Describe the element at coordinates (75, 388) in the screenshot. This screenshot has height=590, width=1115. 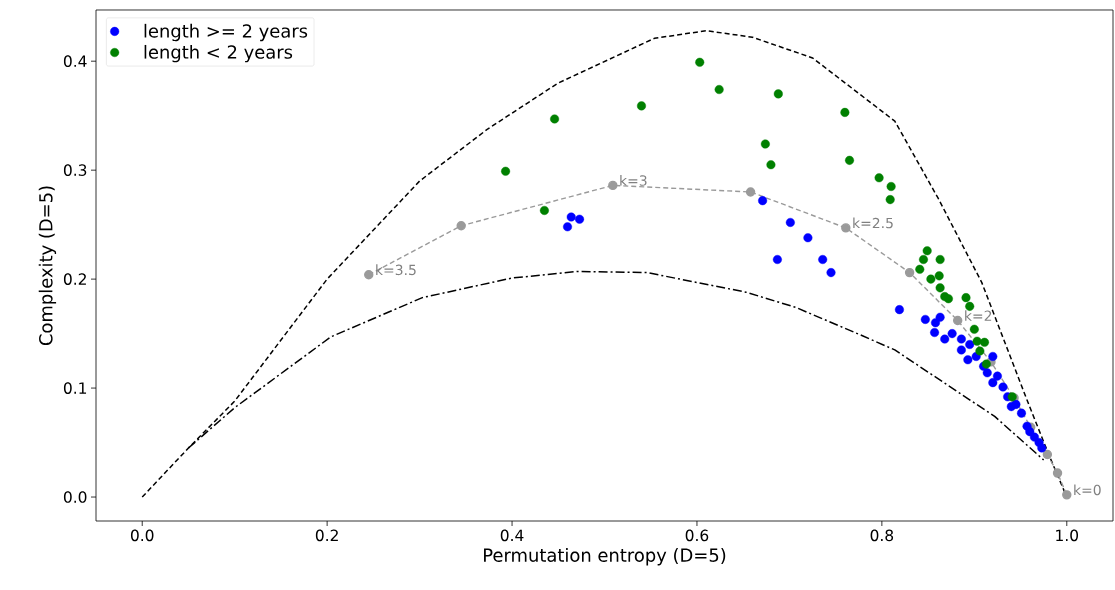
I see `y-tick-label: 0.1` at that location.